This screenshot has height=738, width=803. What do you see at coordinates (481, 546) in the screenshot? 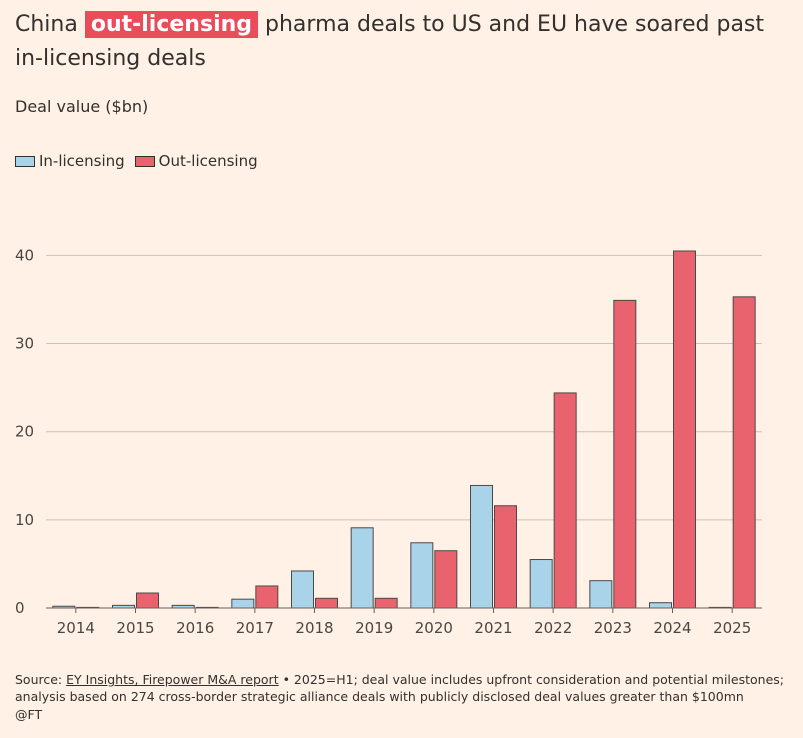
I see `bar-in-licensing-2021` at bounding box center [481, 546].